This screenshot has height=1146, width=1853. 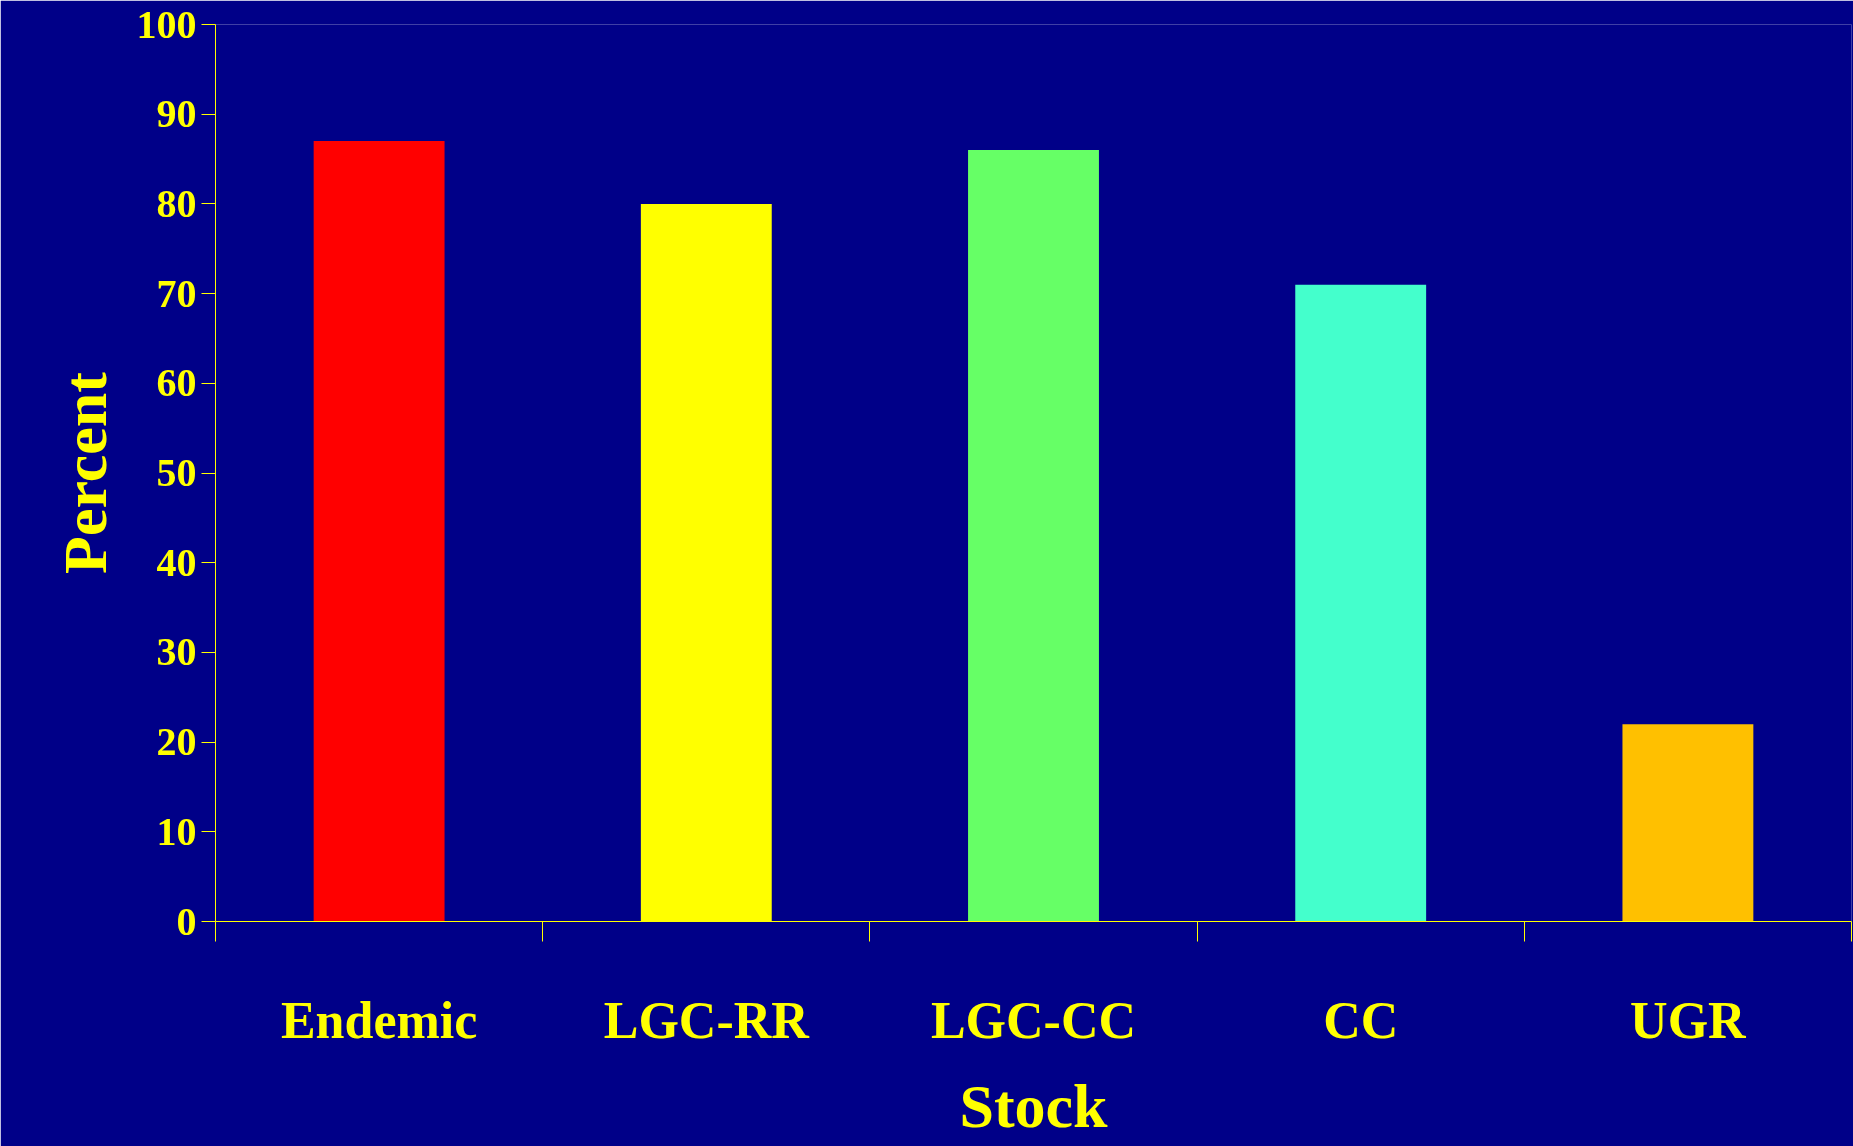 What do you see at coordinates (176, 293) in the screenshot?
I see `y-tick-label: 70` at bounding box center [176, 293].